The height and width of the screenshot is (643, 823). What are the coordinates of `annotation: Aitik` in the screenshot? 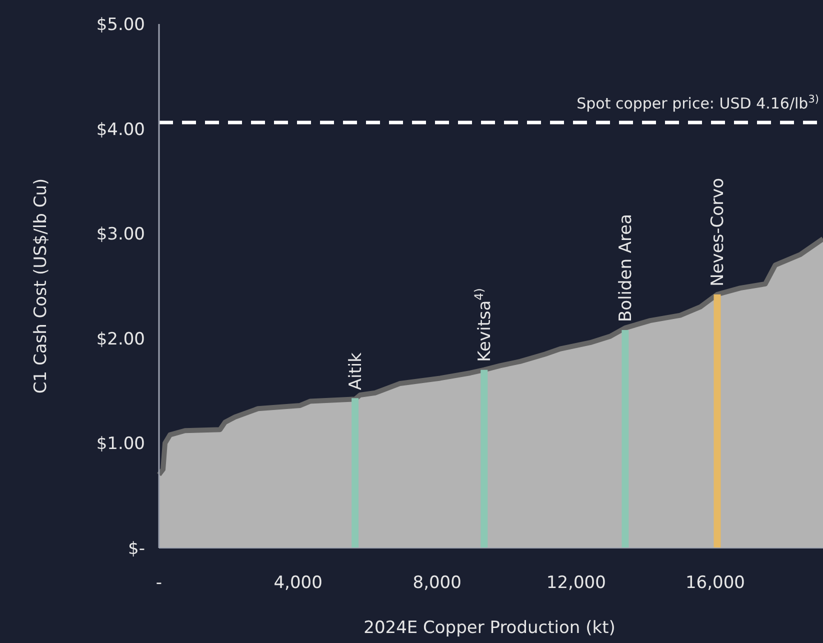 It's located at (356, 371).